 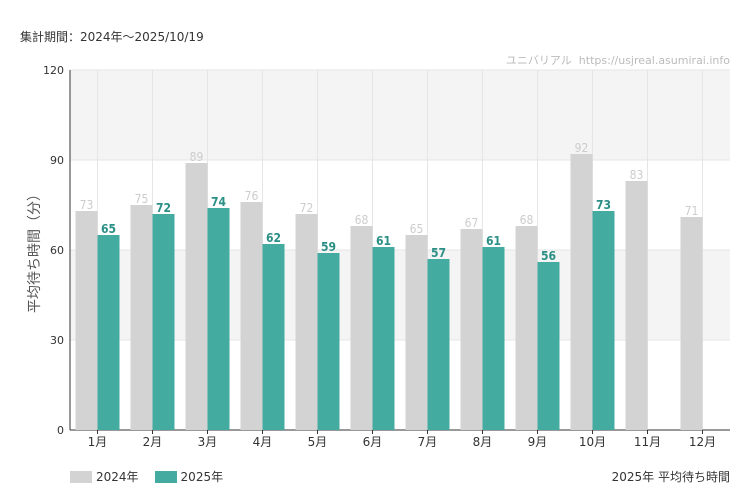 What do you see at coordinates (273, 238) in the screenshot?
I see `data-label: 62` at bounding box center [273, 238].